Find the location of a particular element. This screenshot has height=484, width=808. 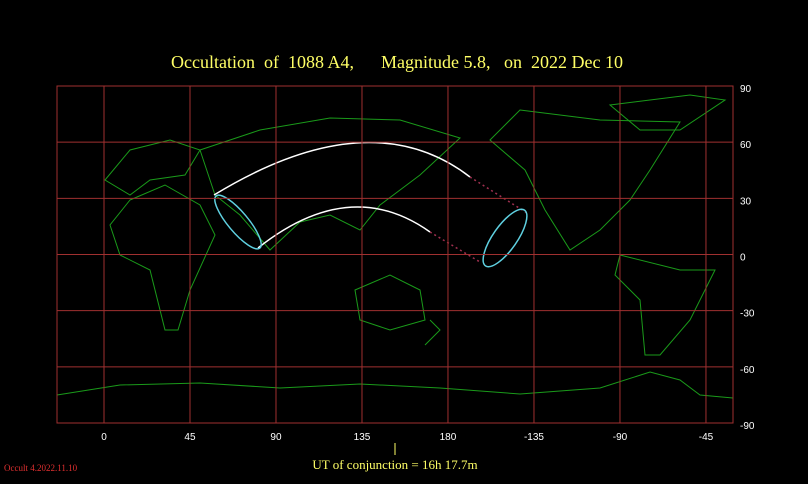

latitude-label: -30 is located at coordinates (747, 314).